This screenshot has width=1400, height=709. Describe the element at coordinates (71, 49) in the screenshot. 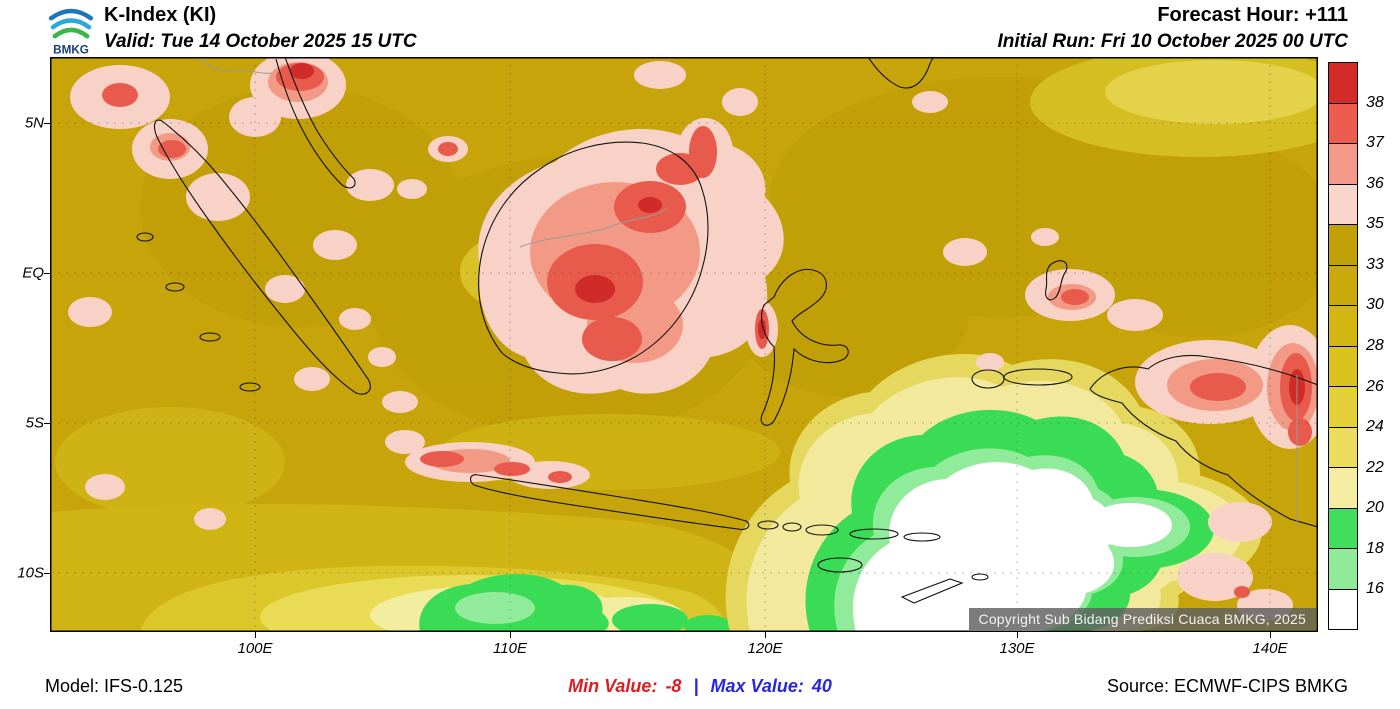

I see `logo-text: BMKG` at that location.